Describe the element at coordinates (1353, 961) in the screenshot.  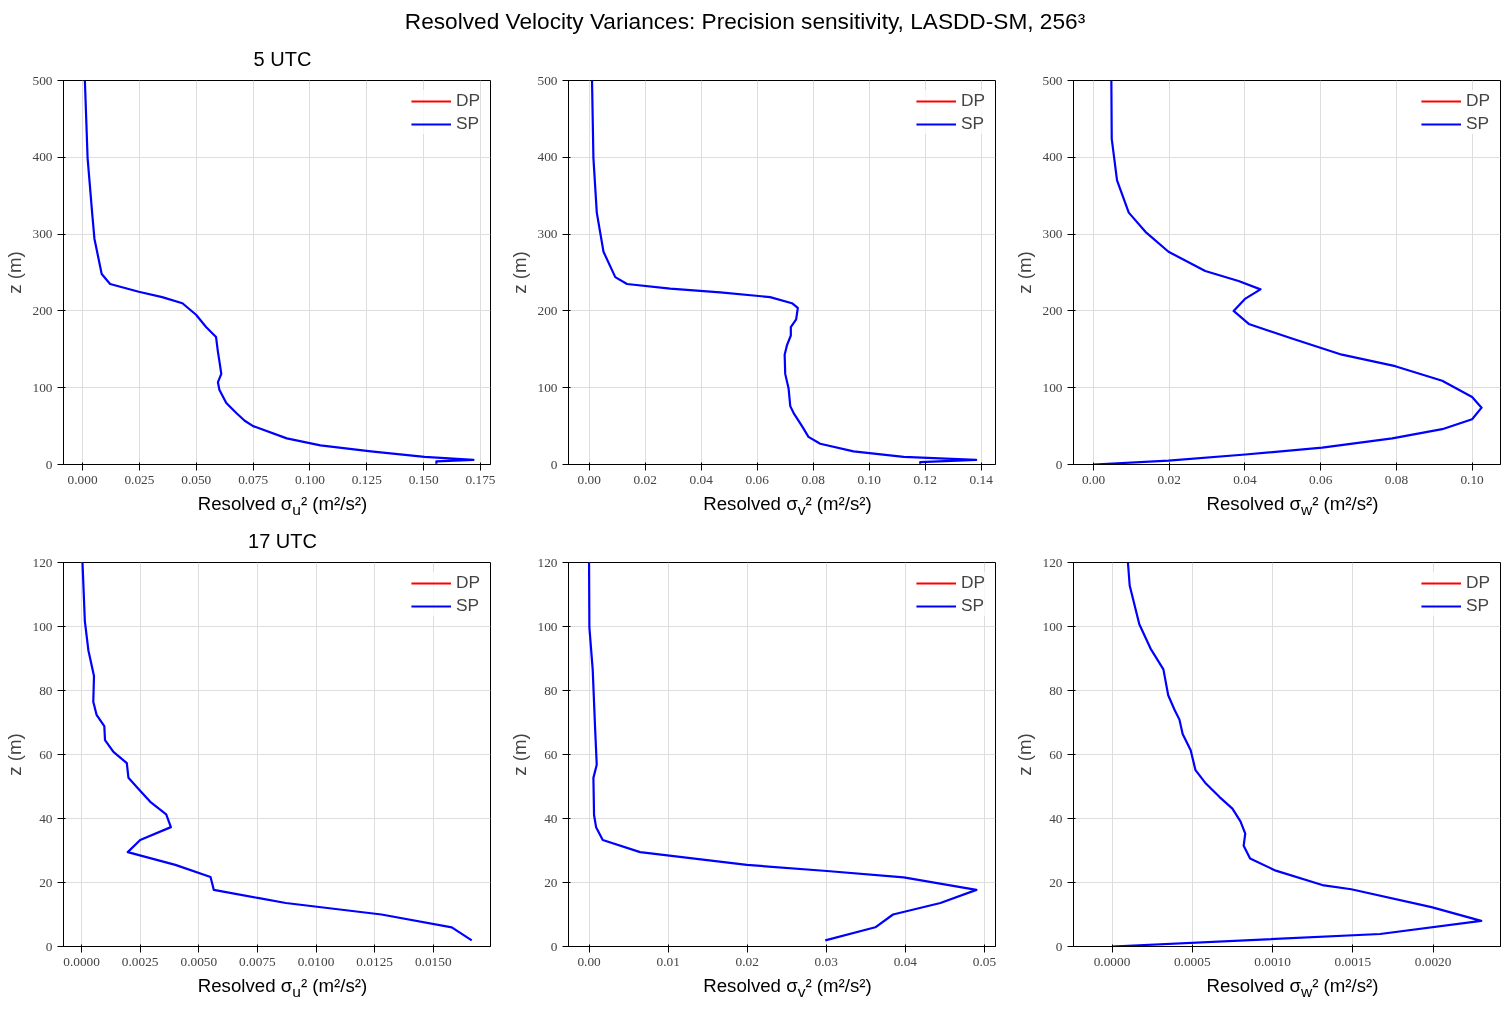
I see `x-tick-label: 0.0015` at that location.